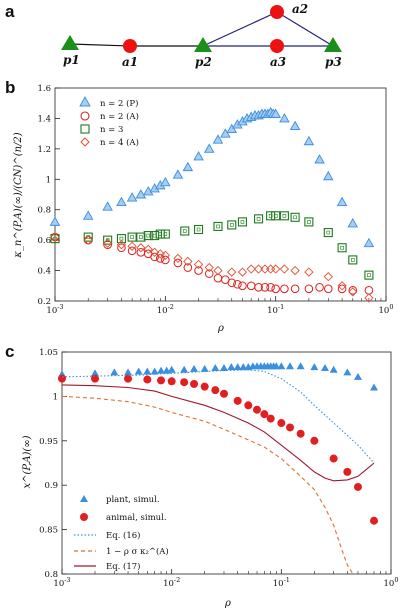 Image resolution: width=415 pixels, height=615 pixels. I want to click on plot-b-ytick-label-2: 0.6, so click(44, 241).